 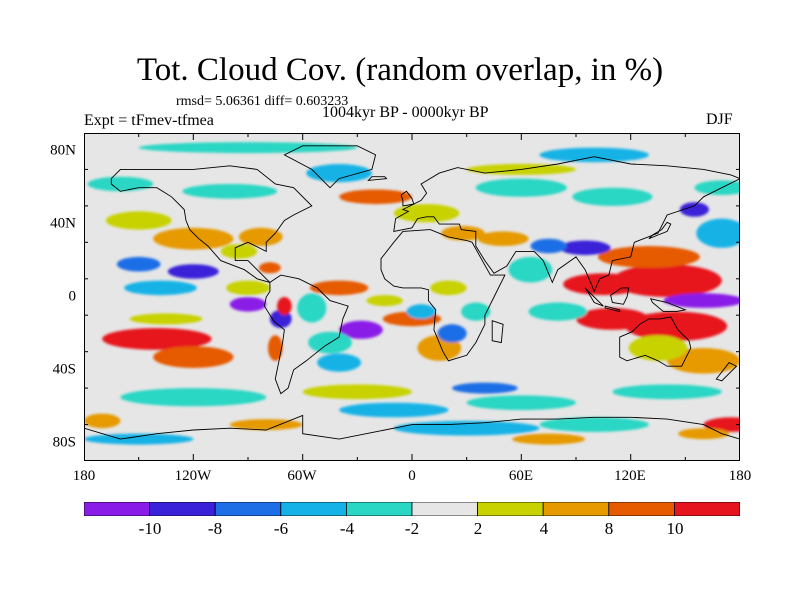 I want to click on colorbar, so click(x=412, y=509).